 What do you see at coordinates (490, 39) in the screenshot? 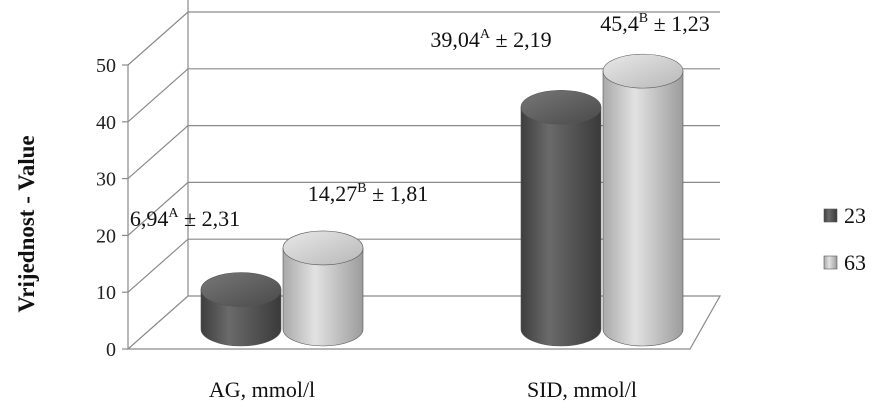
I see `data-label: 39,04A ± 2,19` at bounding box center [490, 39].